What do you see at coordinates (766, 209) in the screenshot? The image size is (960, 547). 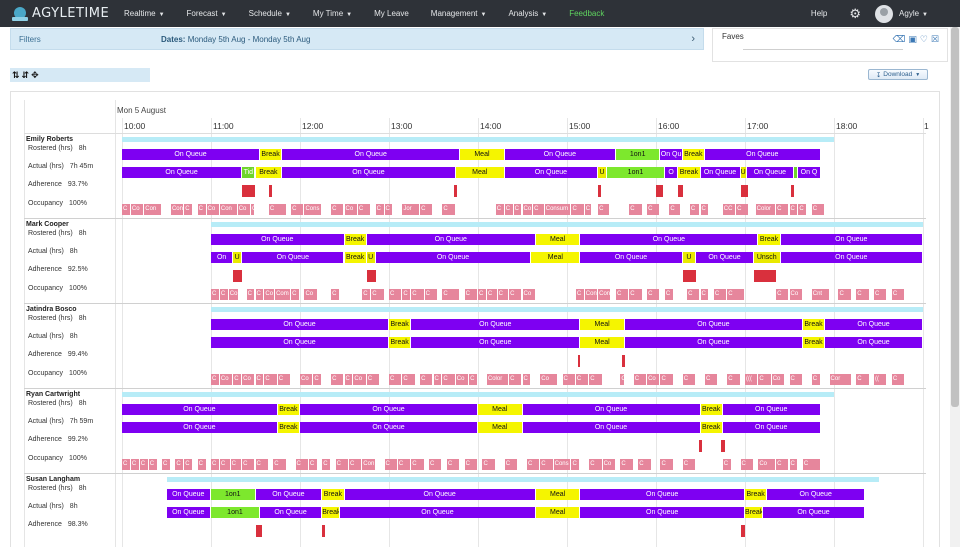 I see `occupancy-block: Color` at bounding box center [766, 209].